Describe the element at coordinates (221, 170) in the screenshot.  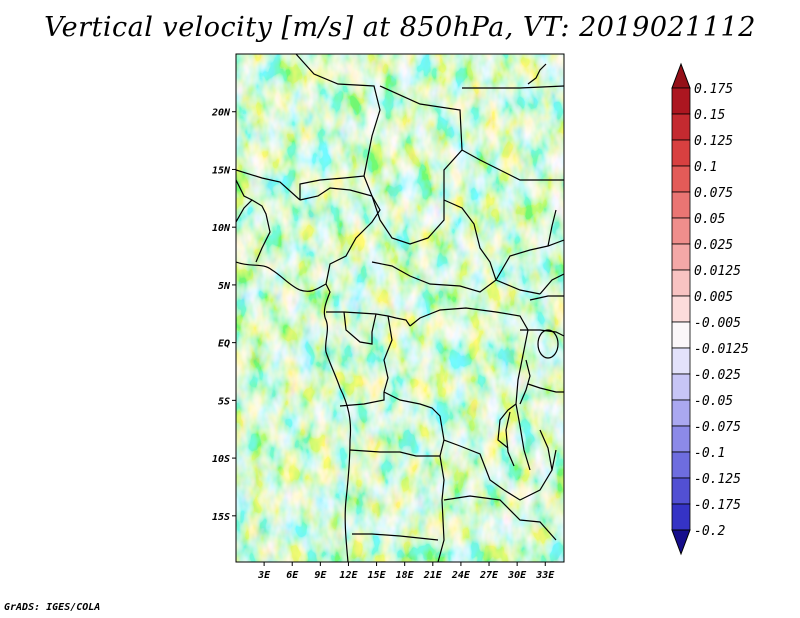
I see `lat-tick-label: 15N` at that location.